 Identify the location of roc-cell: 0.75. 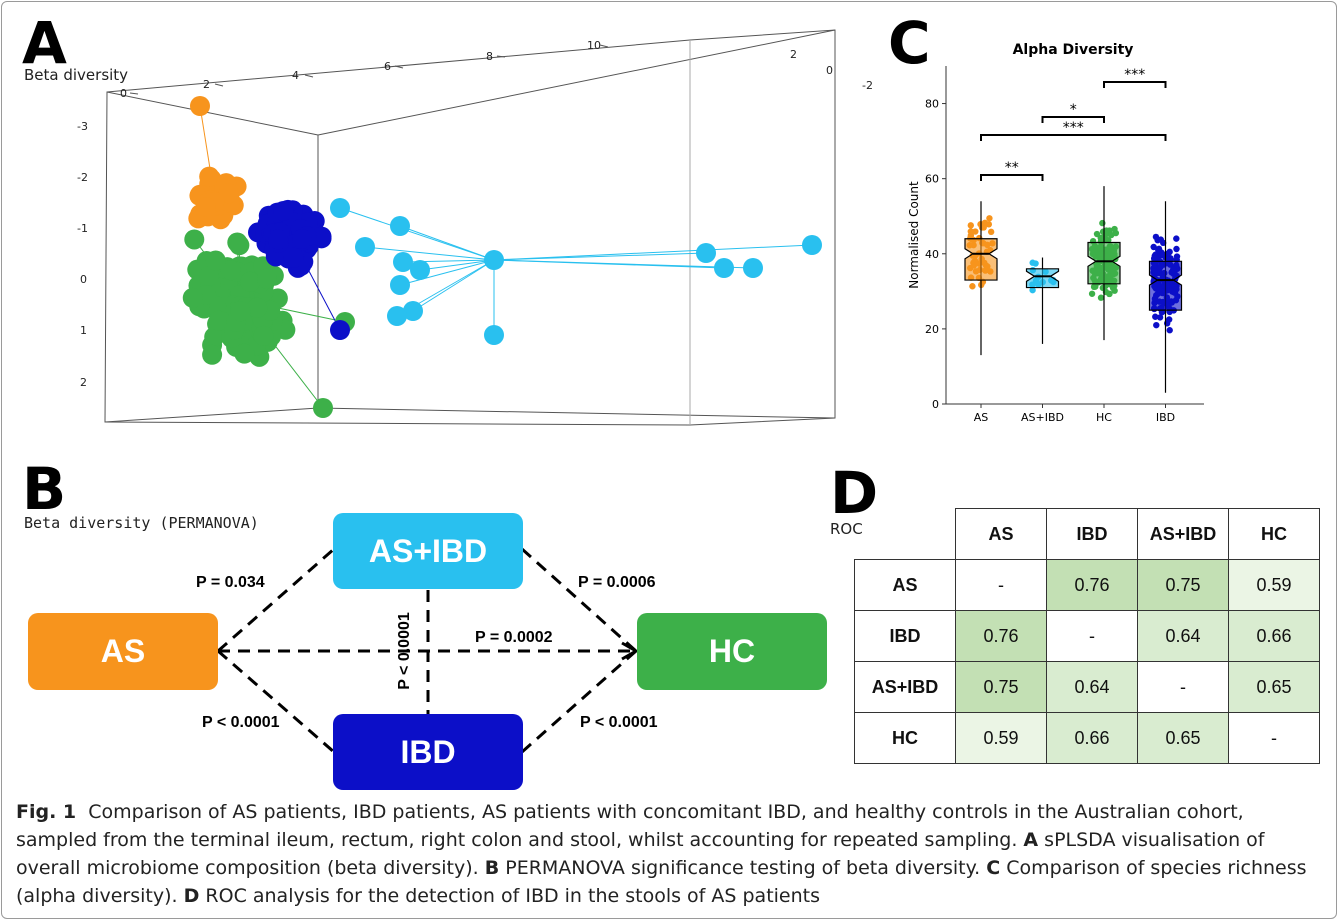
(1001, 687).